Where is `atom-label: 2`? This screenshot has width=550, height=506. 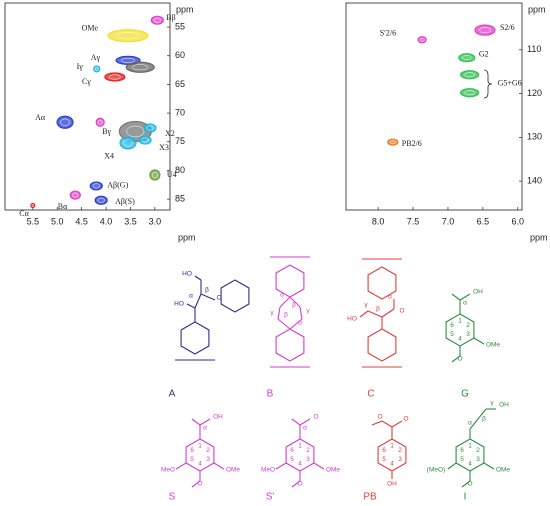
atom-label: 2 is located at coordinates (208, 450).